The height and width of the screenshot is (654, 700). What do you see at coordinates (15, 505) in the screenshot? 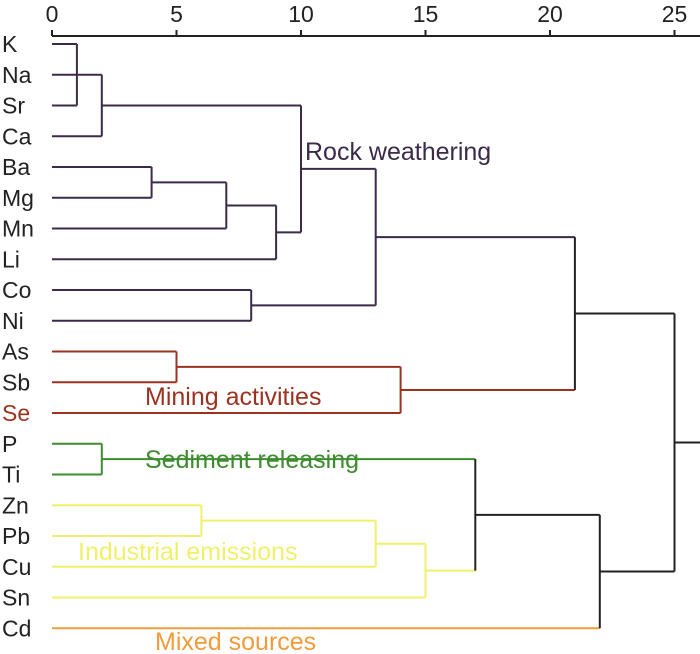
I see `leaf-label: Zn` at bounding box center [15, 505].